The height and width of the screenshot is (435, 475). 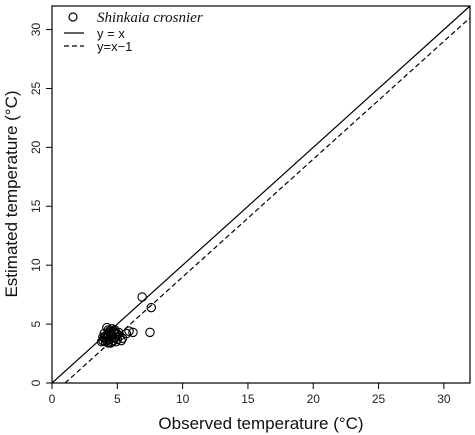 I want to click on y-tick-label: 5, so click(x=36, y=323).